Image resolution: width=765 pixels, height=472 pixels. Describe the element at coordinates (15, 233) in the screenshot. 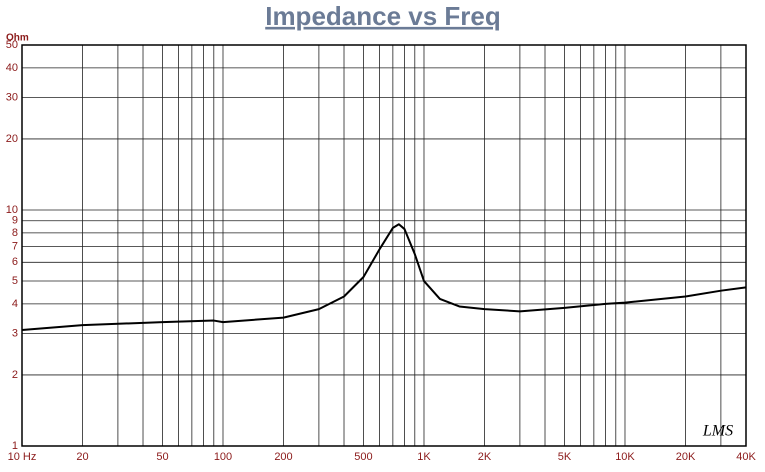

I see `y-tick-label: 8` at that location.